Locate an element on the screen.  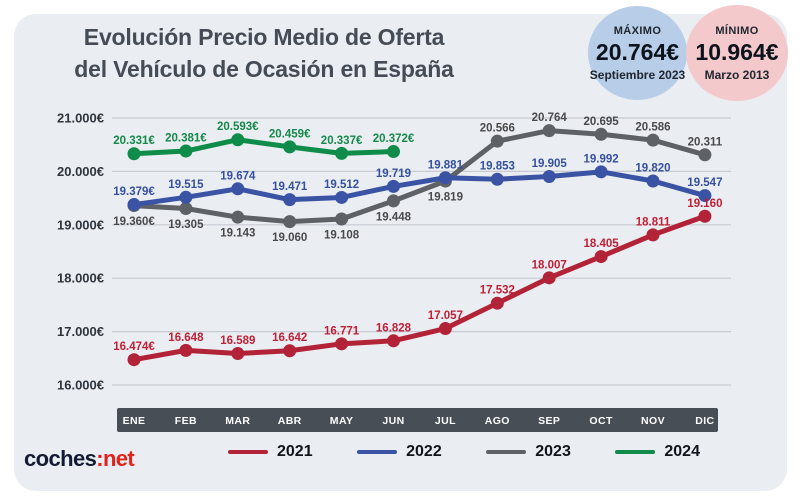
series-2021-value-label: 16.474€ is located at coordinates (134, 347).